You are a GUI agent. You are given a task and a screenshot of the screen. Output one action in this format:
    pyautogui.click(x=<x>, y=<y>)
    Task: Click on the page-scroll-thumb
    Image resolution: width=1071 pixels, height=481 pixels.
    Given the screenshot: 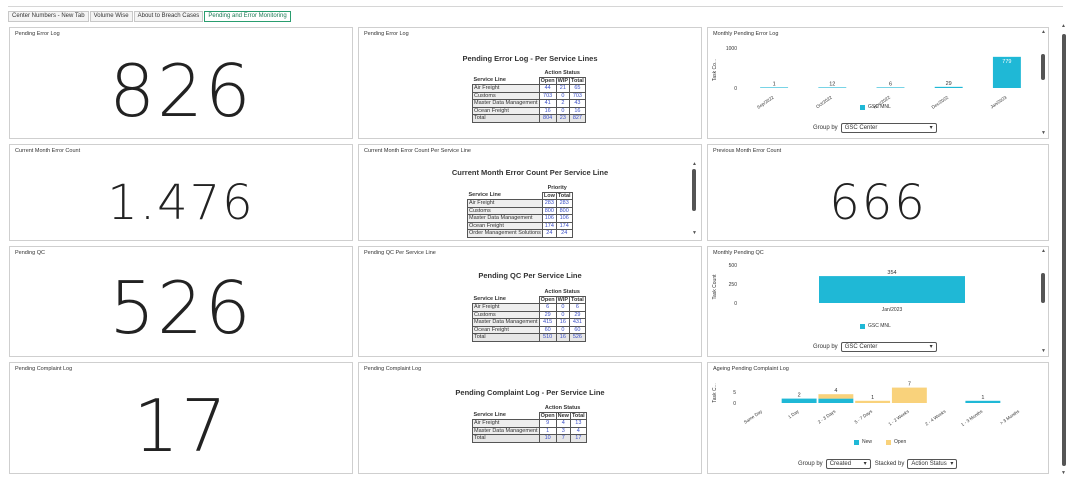 What is the action you would take?
    pyautogui.click(x=1064, y=250)
    